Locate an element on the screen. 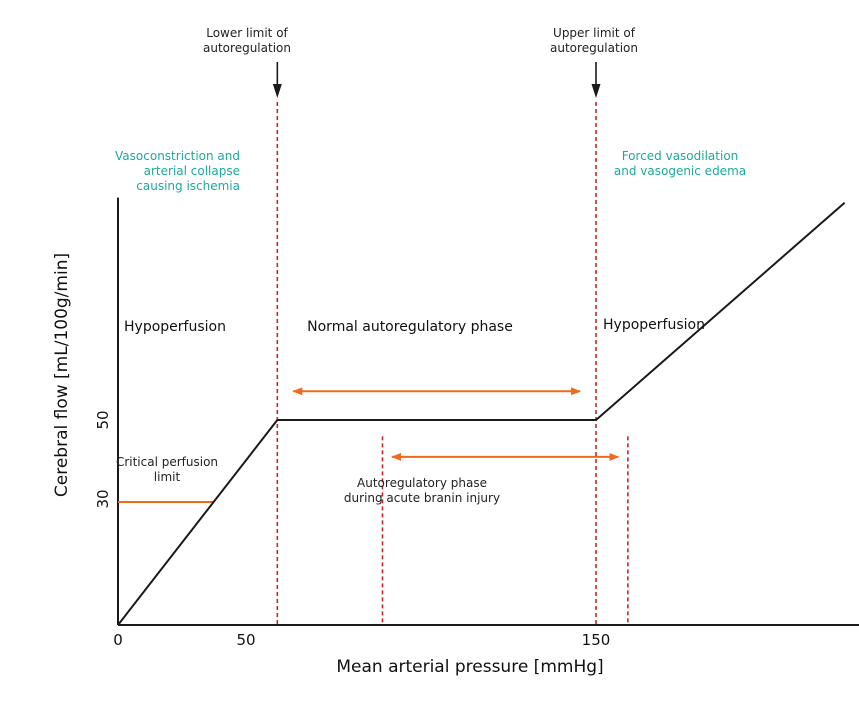  x-tick-label-0: 0 is located at coordinates (118, 640).